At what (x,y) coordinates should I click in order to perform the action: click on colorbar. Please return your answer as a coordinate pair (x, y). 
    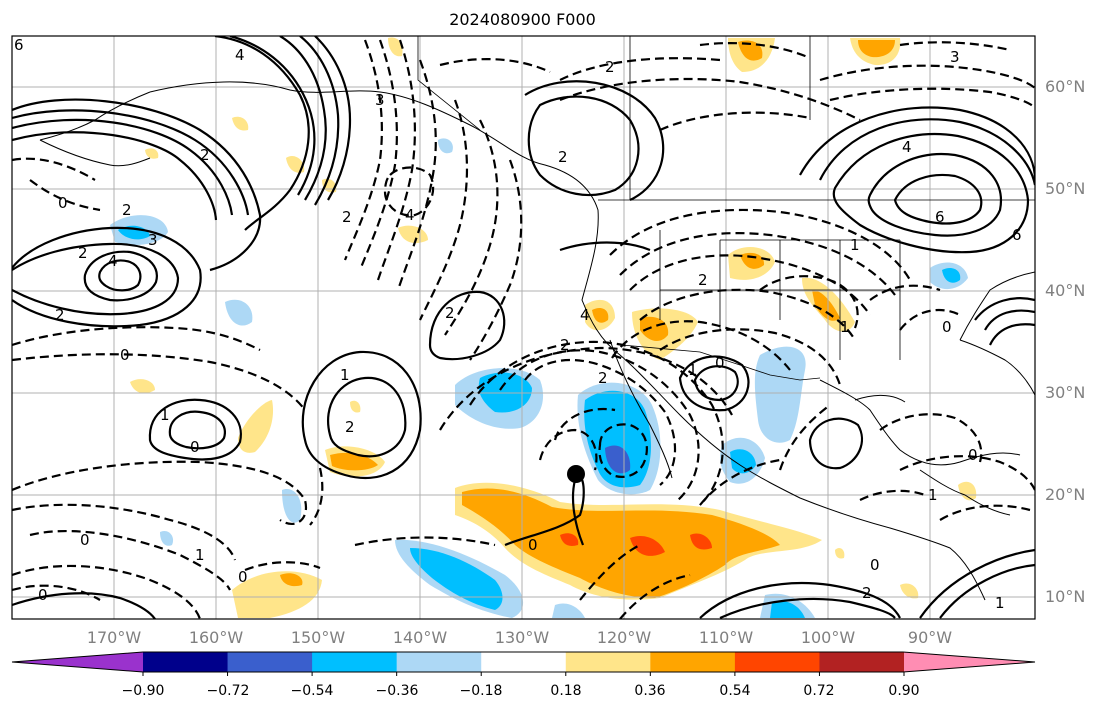
    Looking at the image, I should click on (523, 663).